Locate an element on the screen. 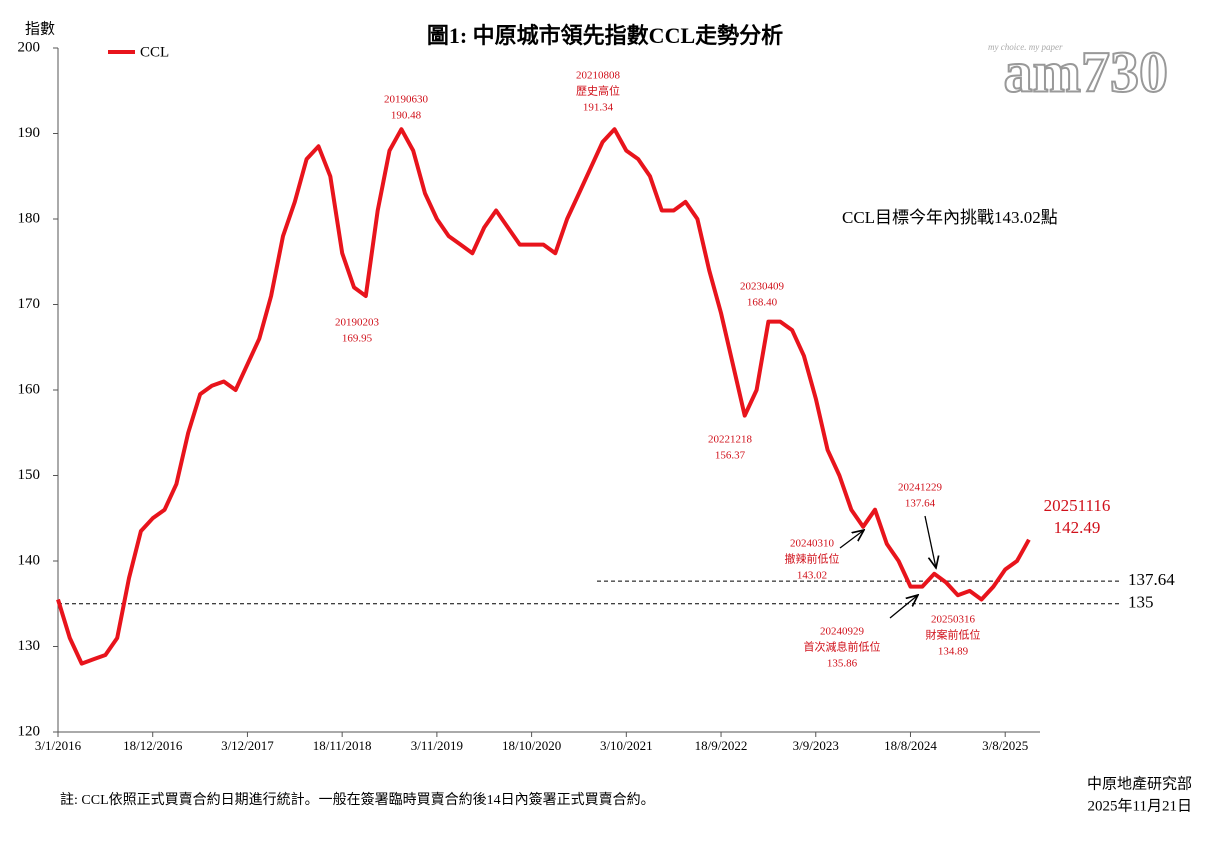 Image resolution: width=1224 pixels, height=857 pixels. annotation-value: 191.34 is located at coordinates (598, 108).